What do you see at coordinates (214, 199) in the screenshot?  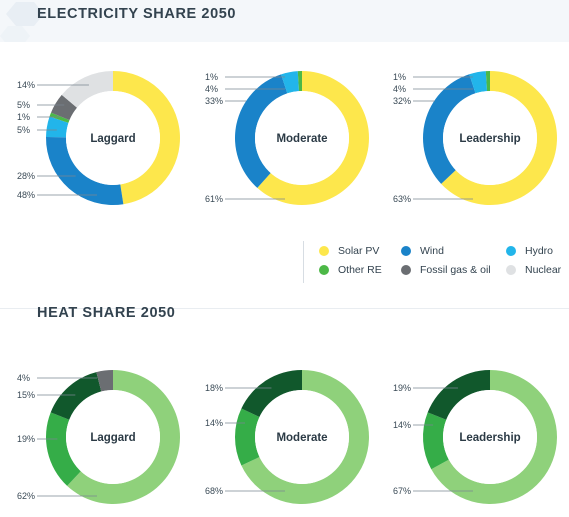 I see `slice-label: 61%` at bounding box center [214, 199].